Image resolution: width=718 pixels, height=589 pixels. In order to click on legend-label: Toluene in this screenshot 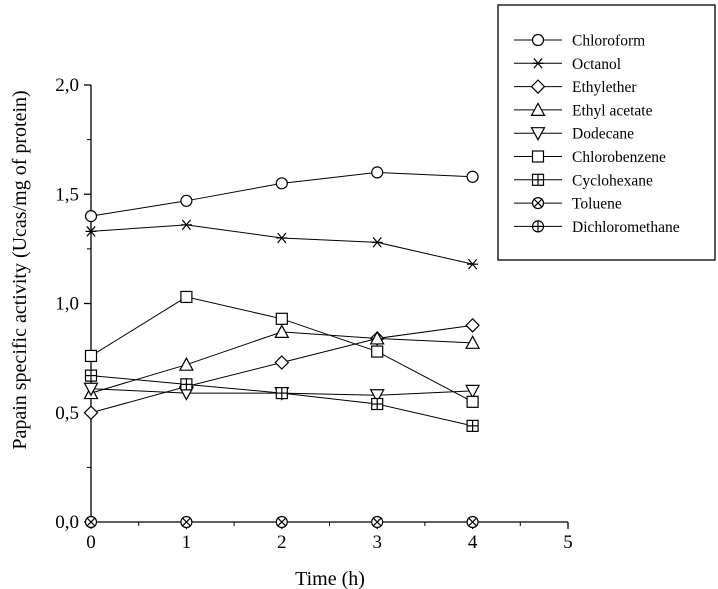, I will do `click(597, 204)`.